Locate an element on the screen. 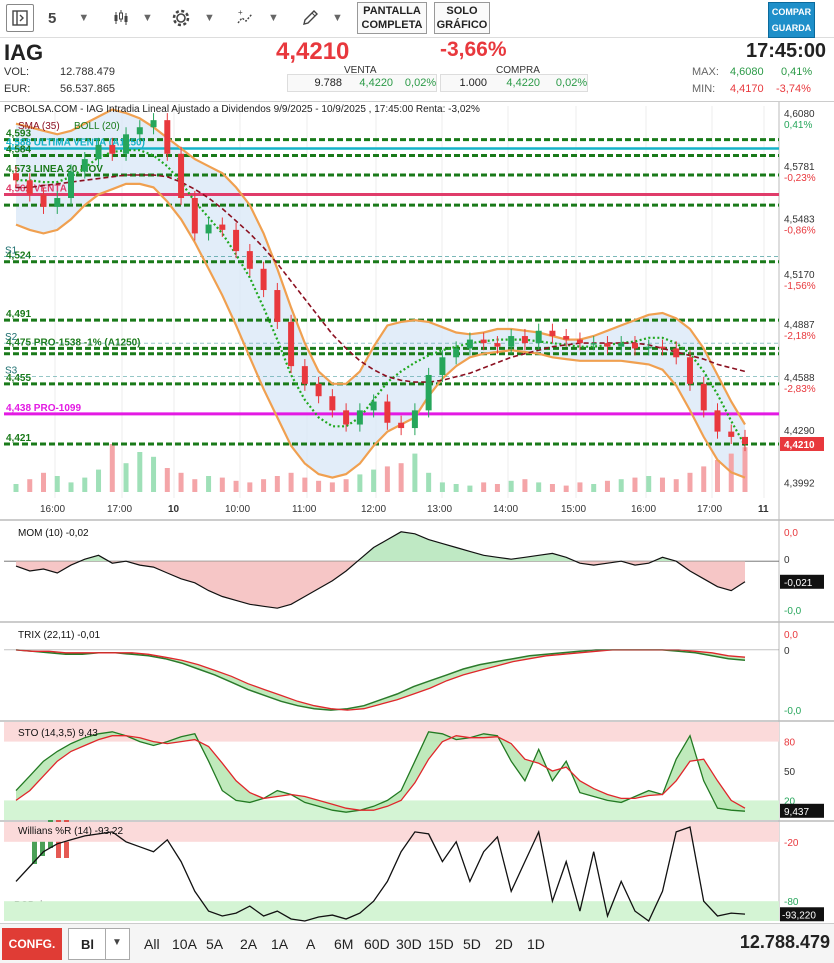  period-1d: 1D is located at coordinates (536, 944).